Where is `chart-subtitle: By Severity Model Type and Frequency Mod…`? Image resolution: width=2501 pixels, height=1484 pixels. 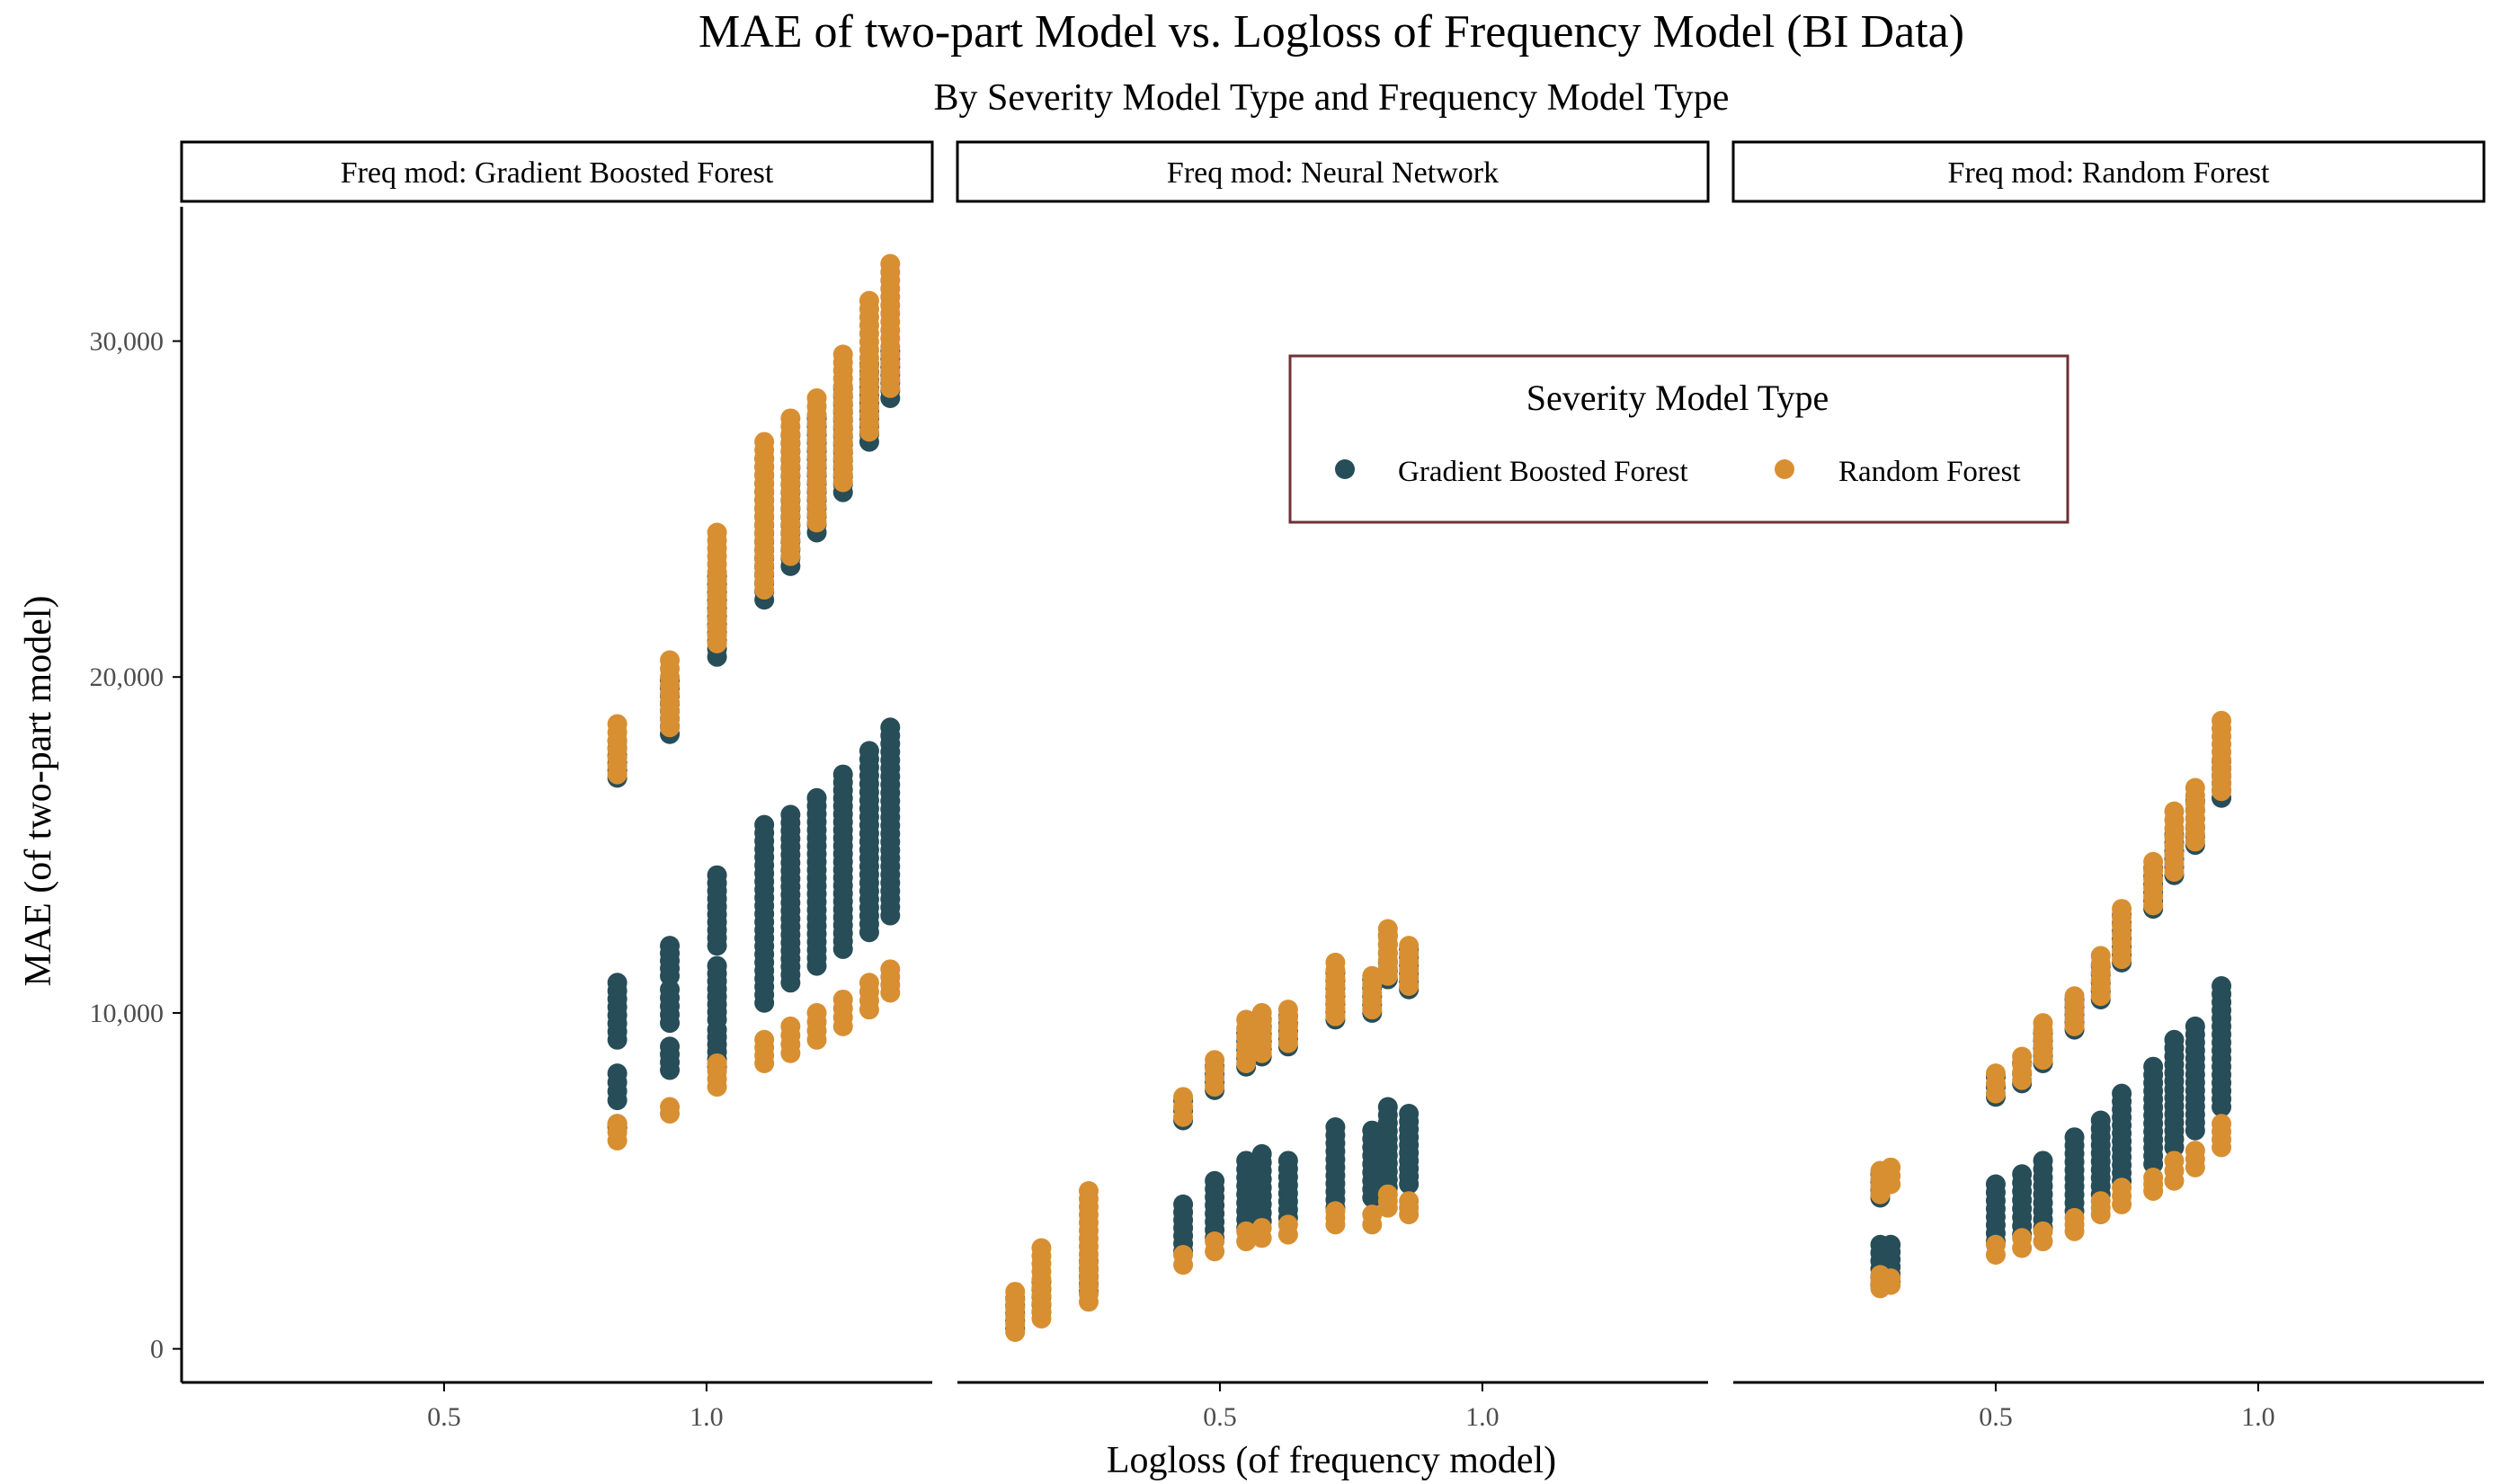 chart-subtitle: By Severity Model Type and Frequency Mod… is located at coordinates (1332, 98).